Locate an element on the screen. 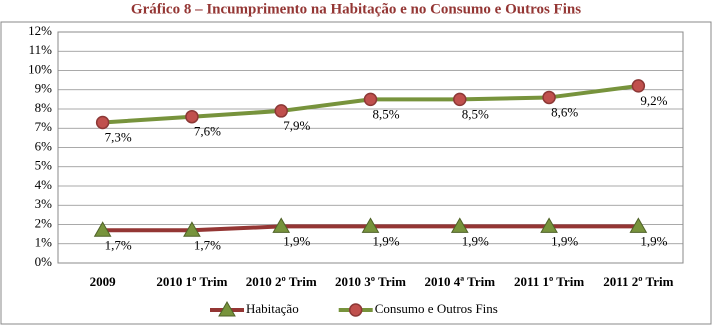  y-tick-label: 5% is located at coordinates (44, 165).